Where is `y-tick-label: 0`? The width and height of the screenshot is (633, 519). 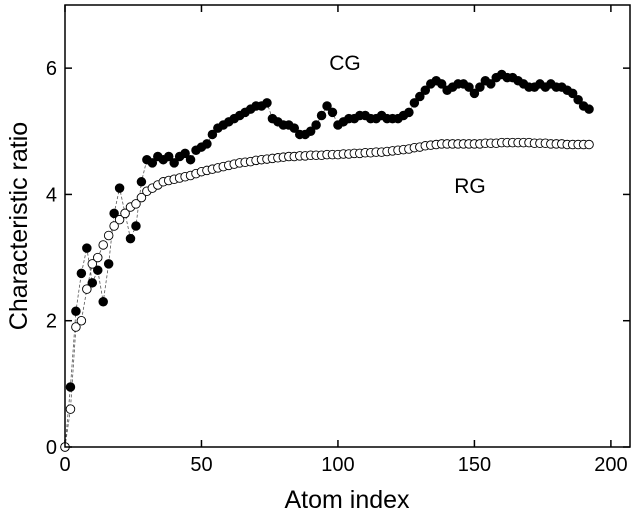
y-tick-label: 0 is located at coordinates (51, 448).